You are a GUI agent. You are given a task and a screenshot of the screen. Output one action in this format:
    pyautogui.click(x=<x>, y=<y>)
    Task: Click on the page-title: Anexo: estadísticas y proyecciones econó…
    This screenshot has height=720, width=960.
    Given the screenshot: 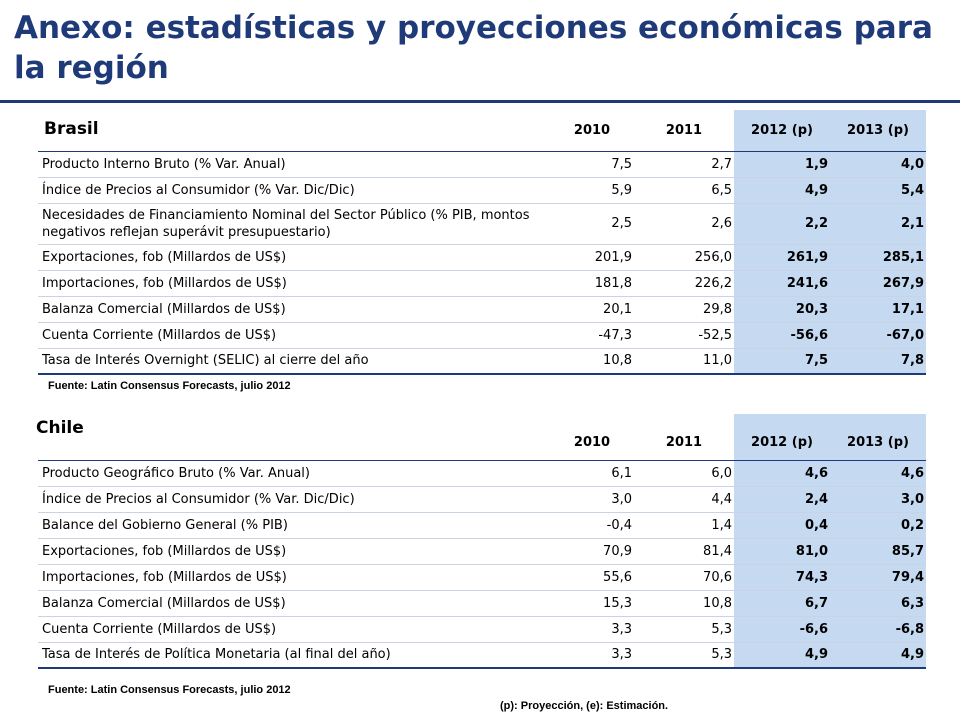 What is the action you would take?
    pyautogui.click(x=473, y=48)
    